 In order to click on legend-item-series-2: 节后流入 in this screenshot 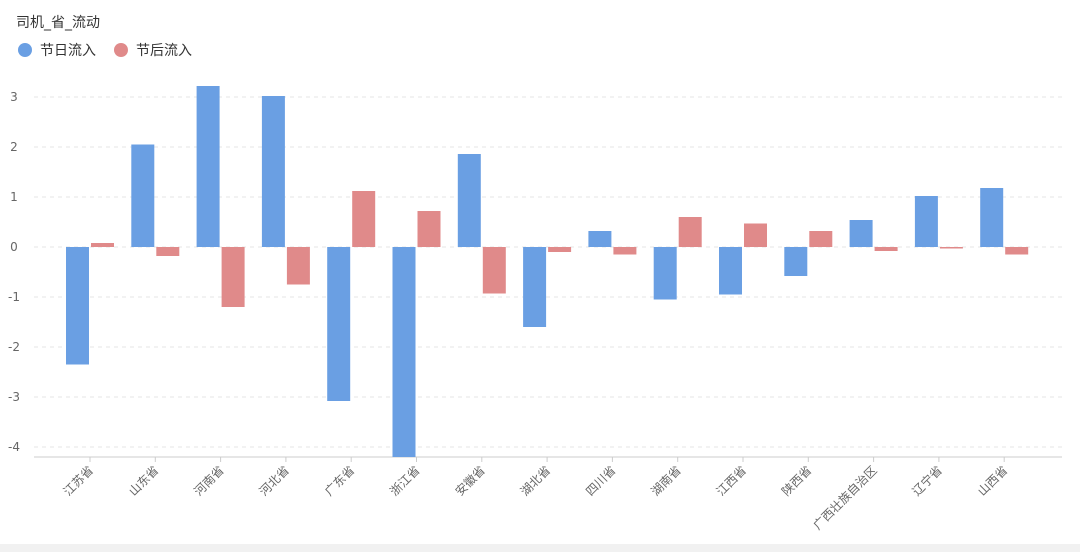, I will do `click(153, 50)`.